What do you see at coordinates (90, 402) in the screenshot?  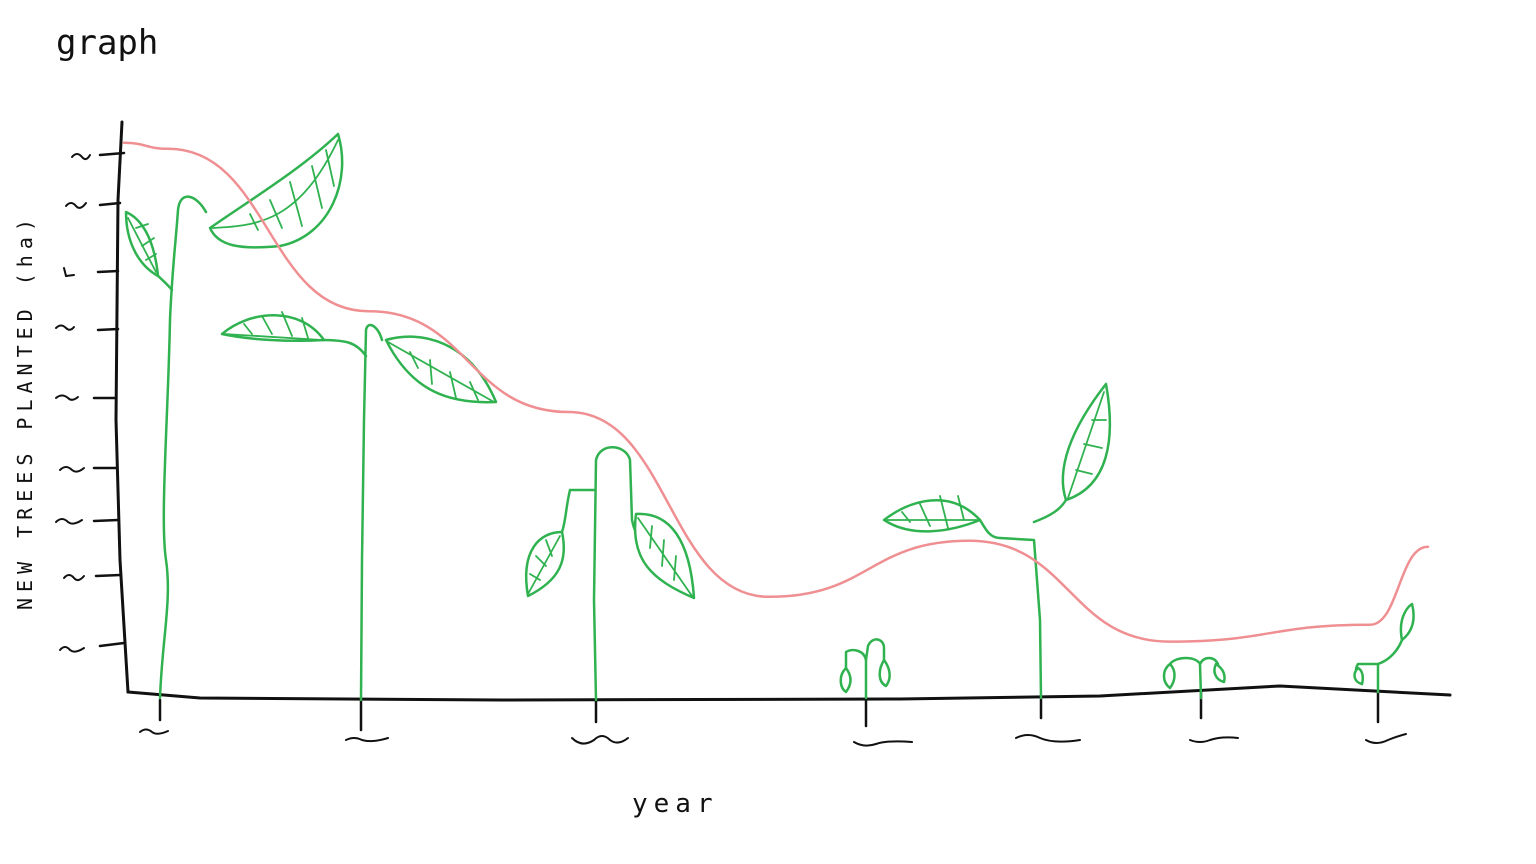 I see `y-ticks` at bounding box center [90, 402].